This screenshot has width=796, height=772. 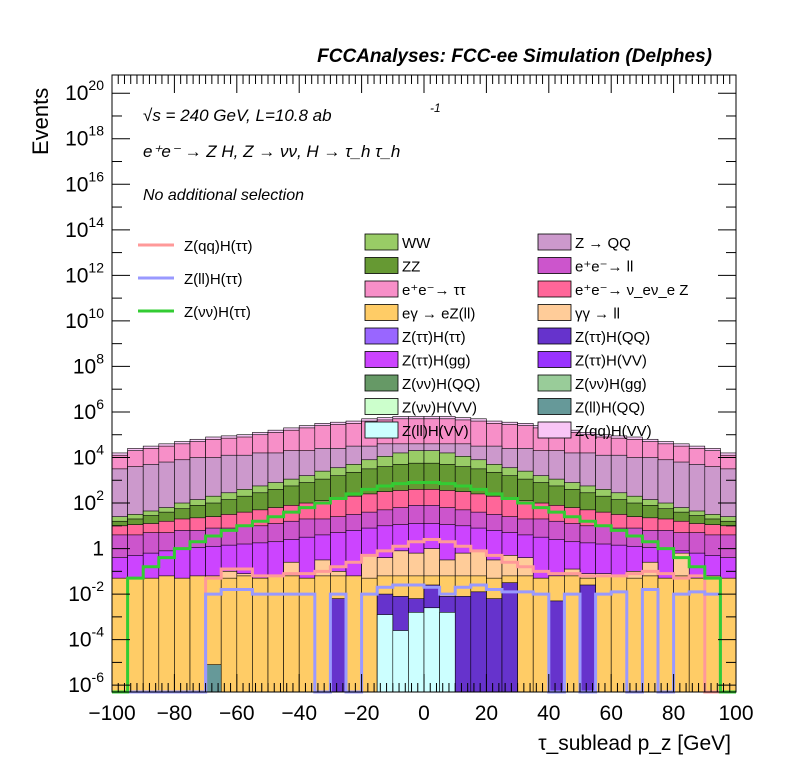 I want to click on legend-label: Z(ll)H(QQ), so click(x=610, y=408).